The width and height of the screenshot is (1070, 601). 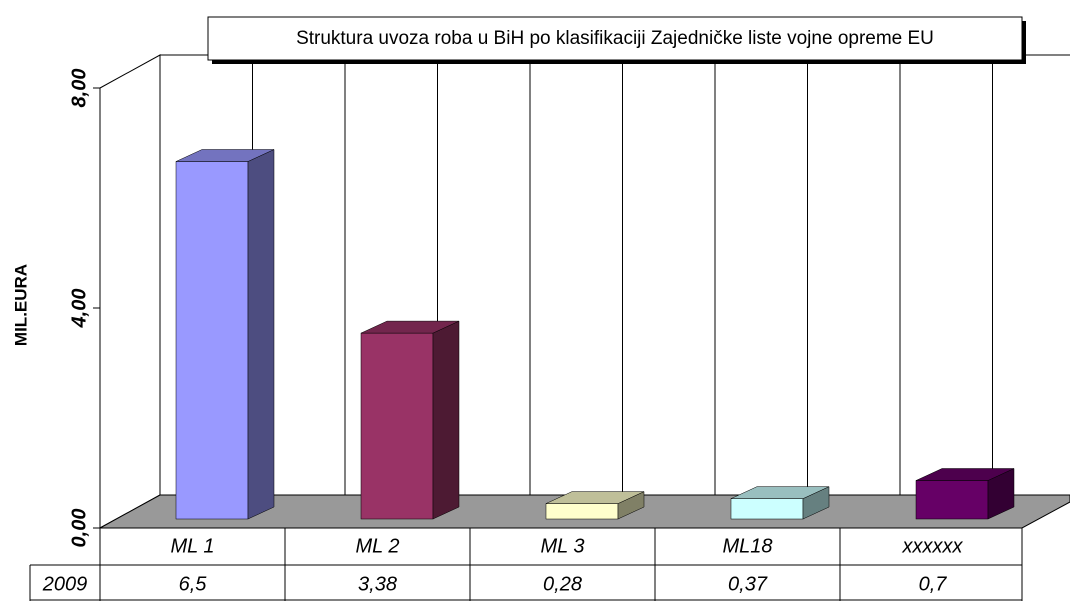 I want to click on y-tick-label: 4,00, so click(x=79, y=309).